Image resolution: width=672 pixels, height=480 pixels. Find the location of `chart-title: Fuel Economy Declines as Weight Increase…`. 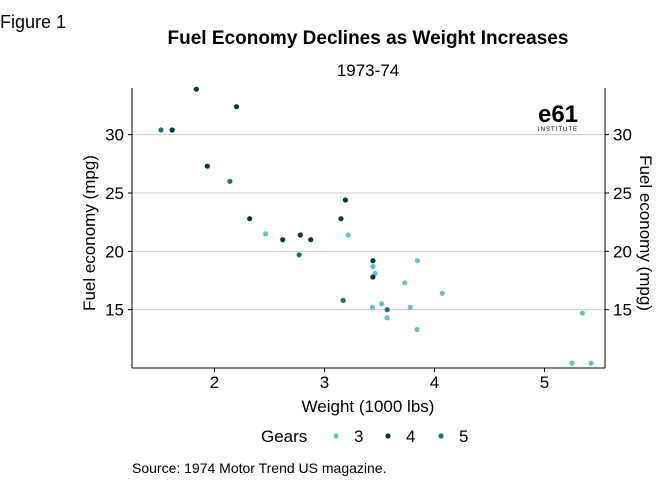

chart-title: Fuel Economy Declines as Weight Increase… is located at coordinates (368, 38).